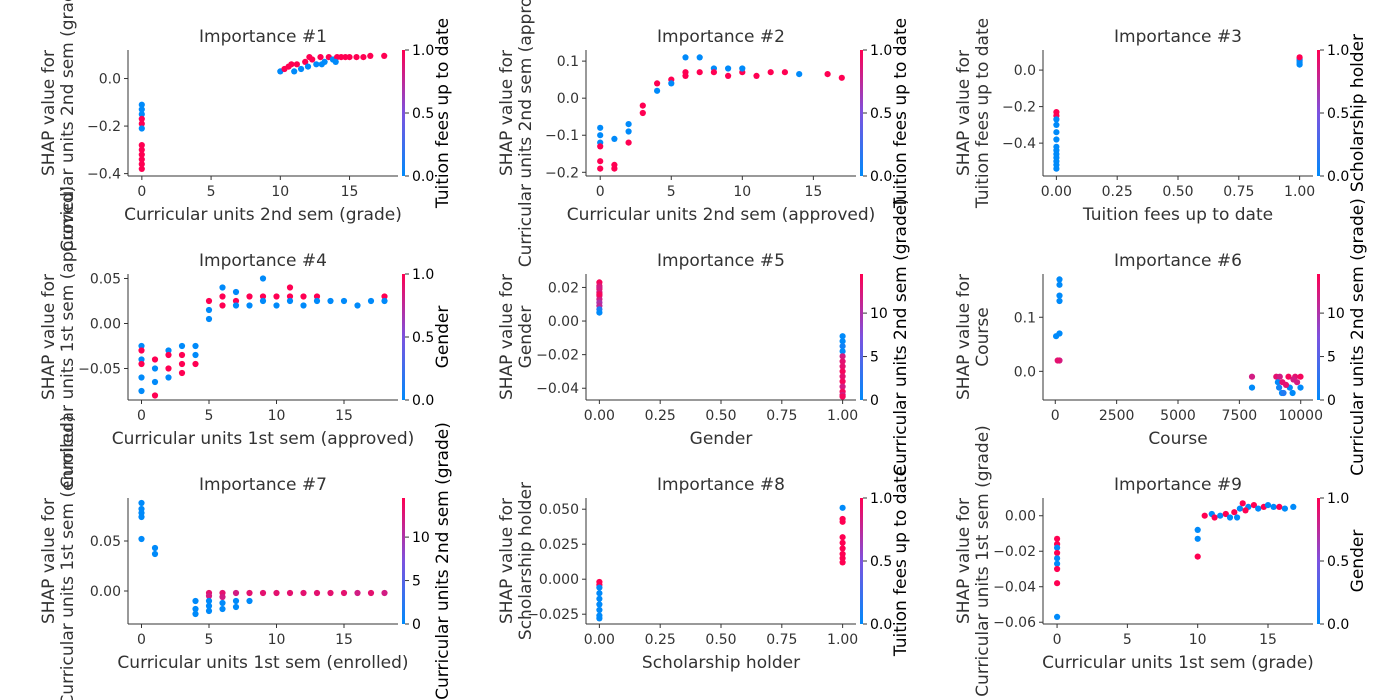  What do you see at coordinates (563, 288) in the screenshot?
I see `y-tick-label: 0.02` at bounding box center [563, 288].